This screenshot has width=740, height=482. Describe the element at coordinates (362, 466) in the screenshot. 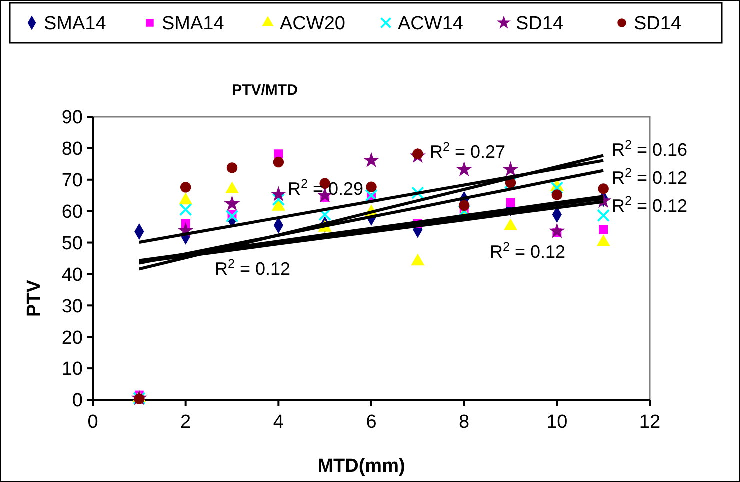

I see `x-axis-title: MTD(mm)` at that location.